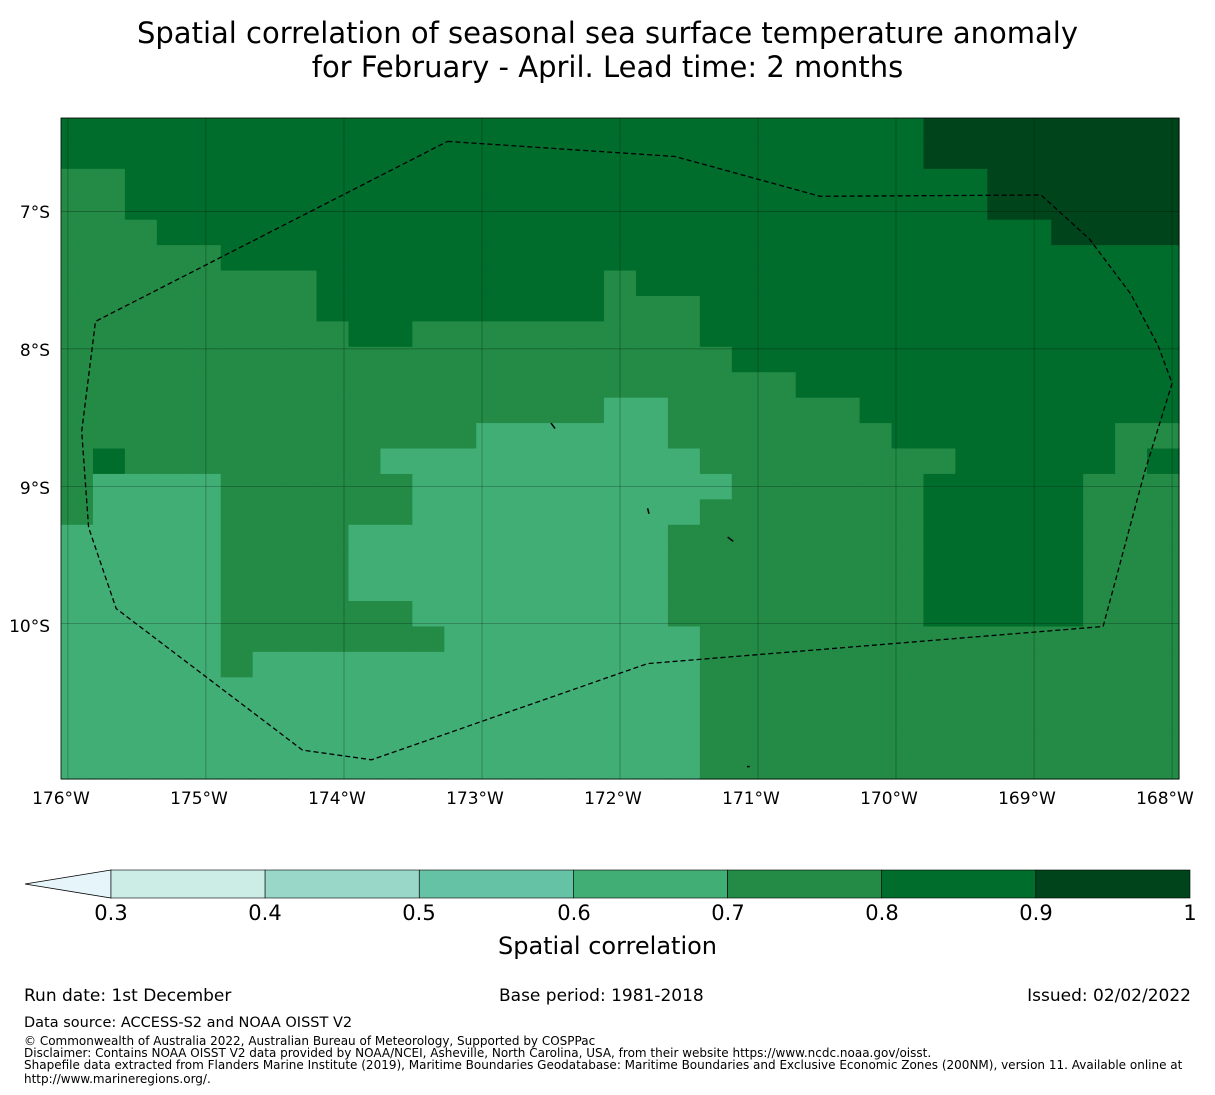 This screenshot has height=1095, width=1215. What do you see at coordinates (68, 884) in the screenshot?
I see `colorbar-extend-triangle` at bounding box center [68, 884].